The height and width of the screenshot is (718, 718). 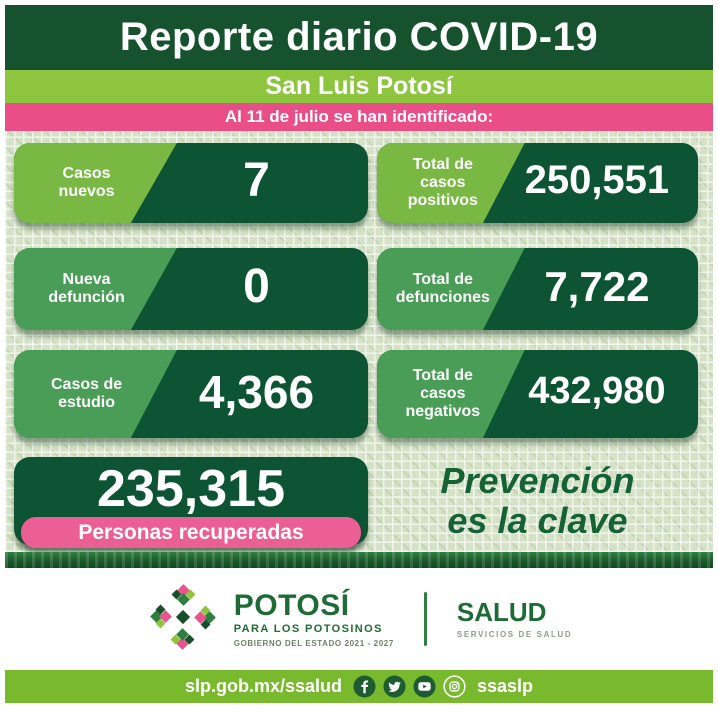 What do you see at coordinates (394, 686) in the screenshot?
I see `twitter-icon` at bounding box center [394, 686].